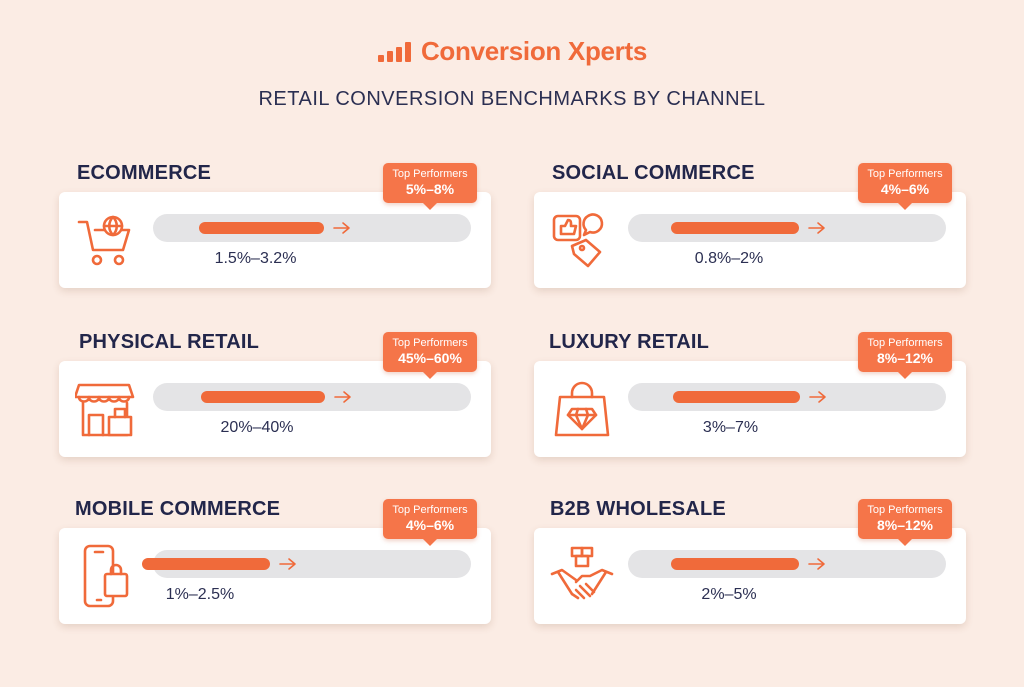  Describe the element at coordinates (638, 509) in the screenshot. I see `channel-title-b2b-wholesale: B2B WHOLESALE` at that location.